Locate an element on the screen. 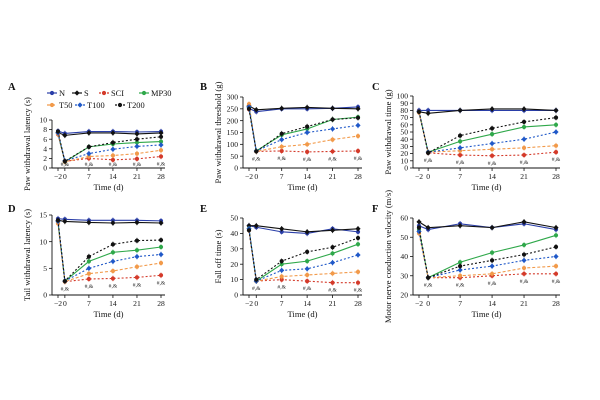 The height and width of the screenshot is (400, 600). y-tick-label: 5 is located at coordinates (45, 268).